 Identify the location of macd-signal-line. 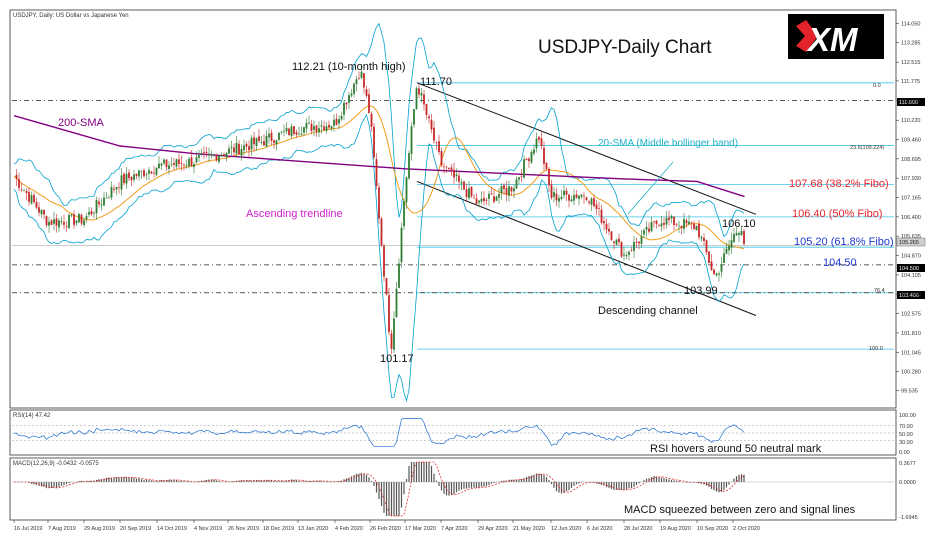
(379, 489).